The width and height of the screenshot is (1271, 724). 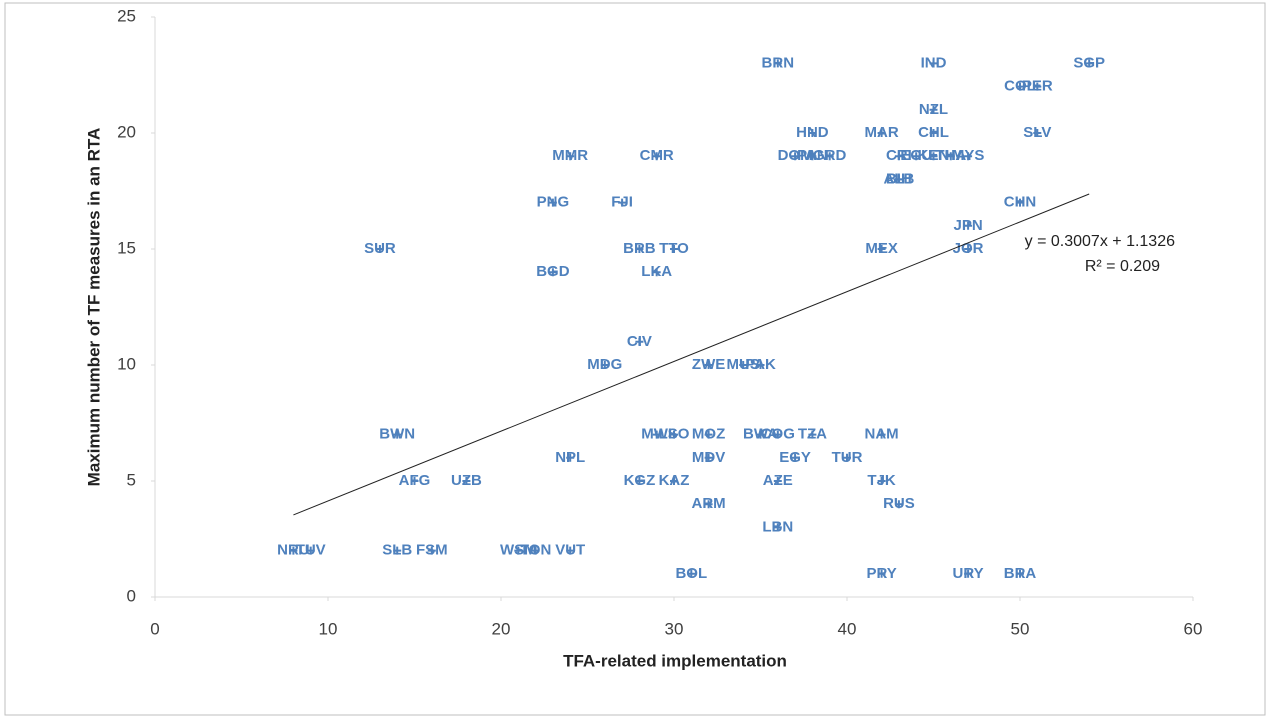 I want to click on point-label: MDG, so click(x=604, y=364).